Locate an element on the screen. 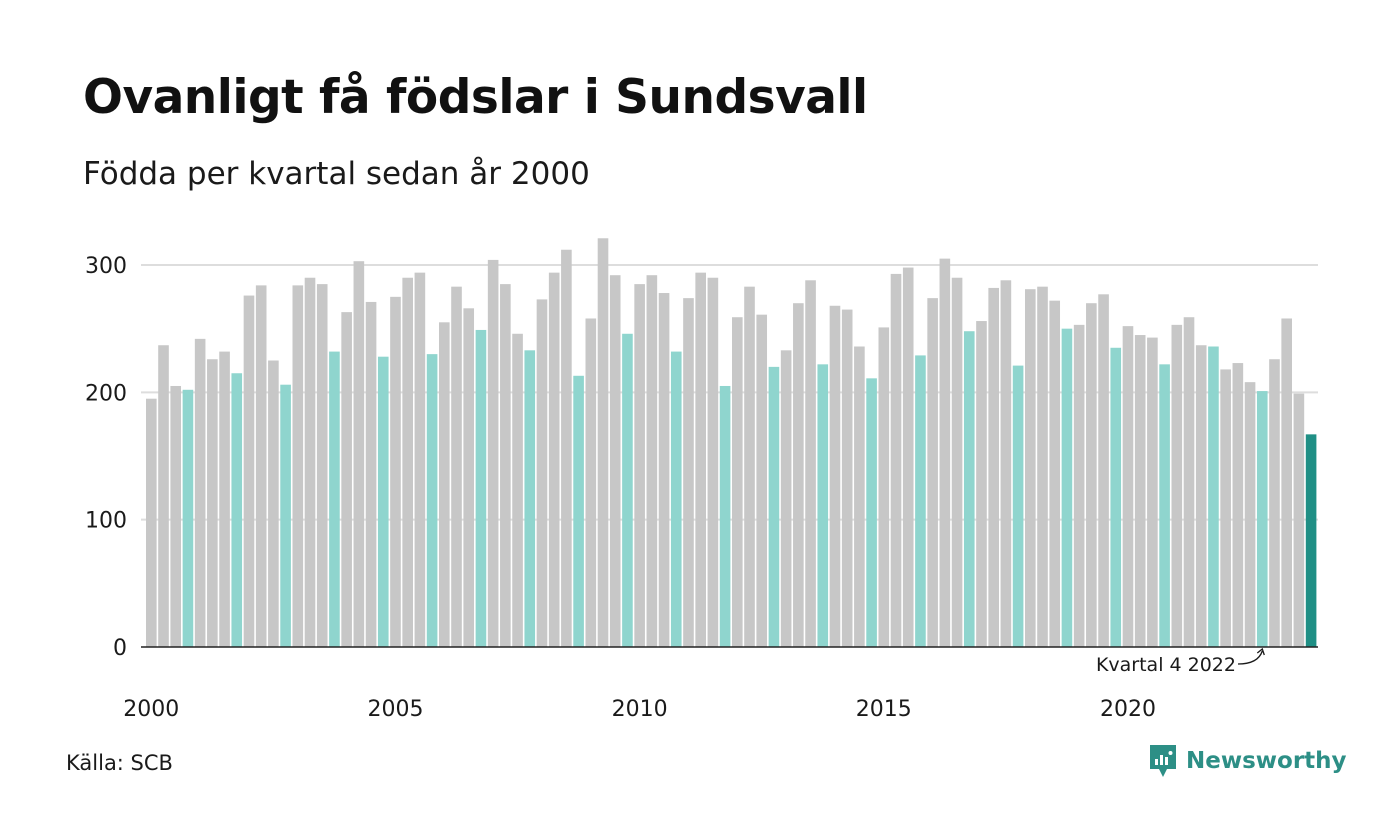  x-tick-label: 2000 is located at coordinates (151, 709).